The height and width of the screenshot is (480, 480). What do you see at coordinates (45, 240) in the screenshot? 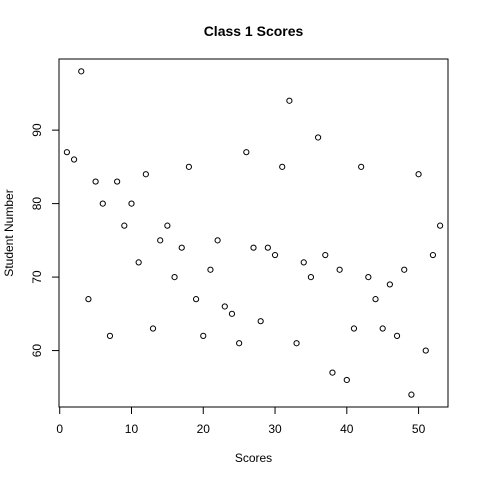
I see `y-axis: 60 70 80 90` at bounding box center [45, 240].